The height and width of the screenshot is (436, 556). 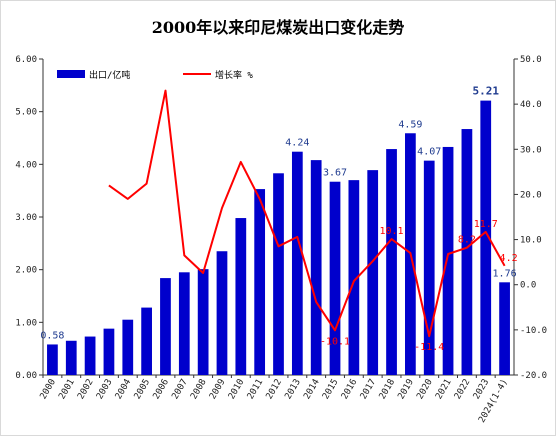 I want to click on x-tick-label: 2009, so click(x=218, y=390).